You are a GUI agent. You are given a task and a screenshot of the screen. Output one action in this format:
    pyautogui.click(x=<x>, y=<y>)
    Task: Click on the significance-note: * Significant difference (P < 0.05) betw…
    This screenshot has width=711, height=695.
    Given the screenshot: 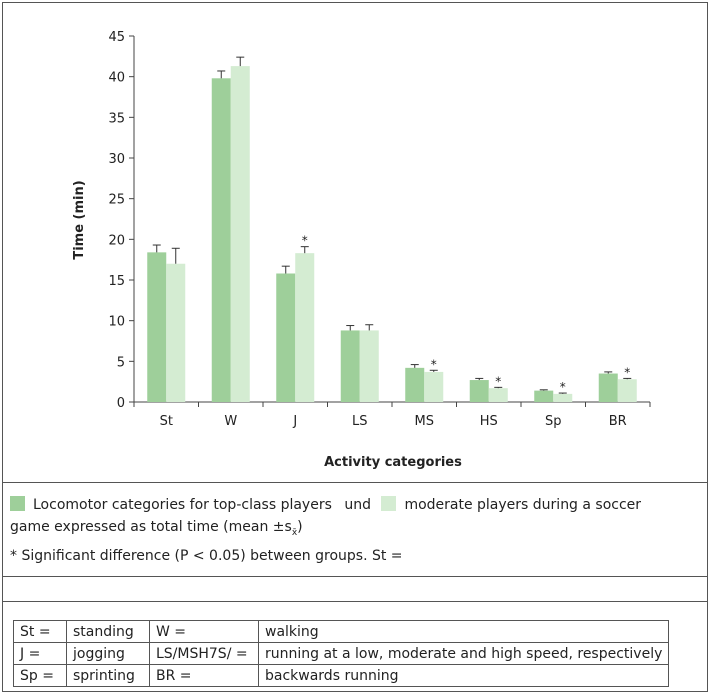 What is the action you would take?
    pyautogui.click(x=206, y=556)
    